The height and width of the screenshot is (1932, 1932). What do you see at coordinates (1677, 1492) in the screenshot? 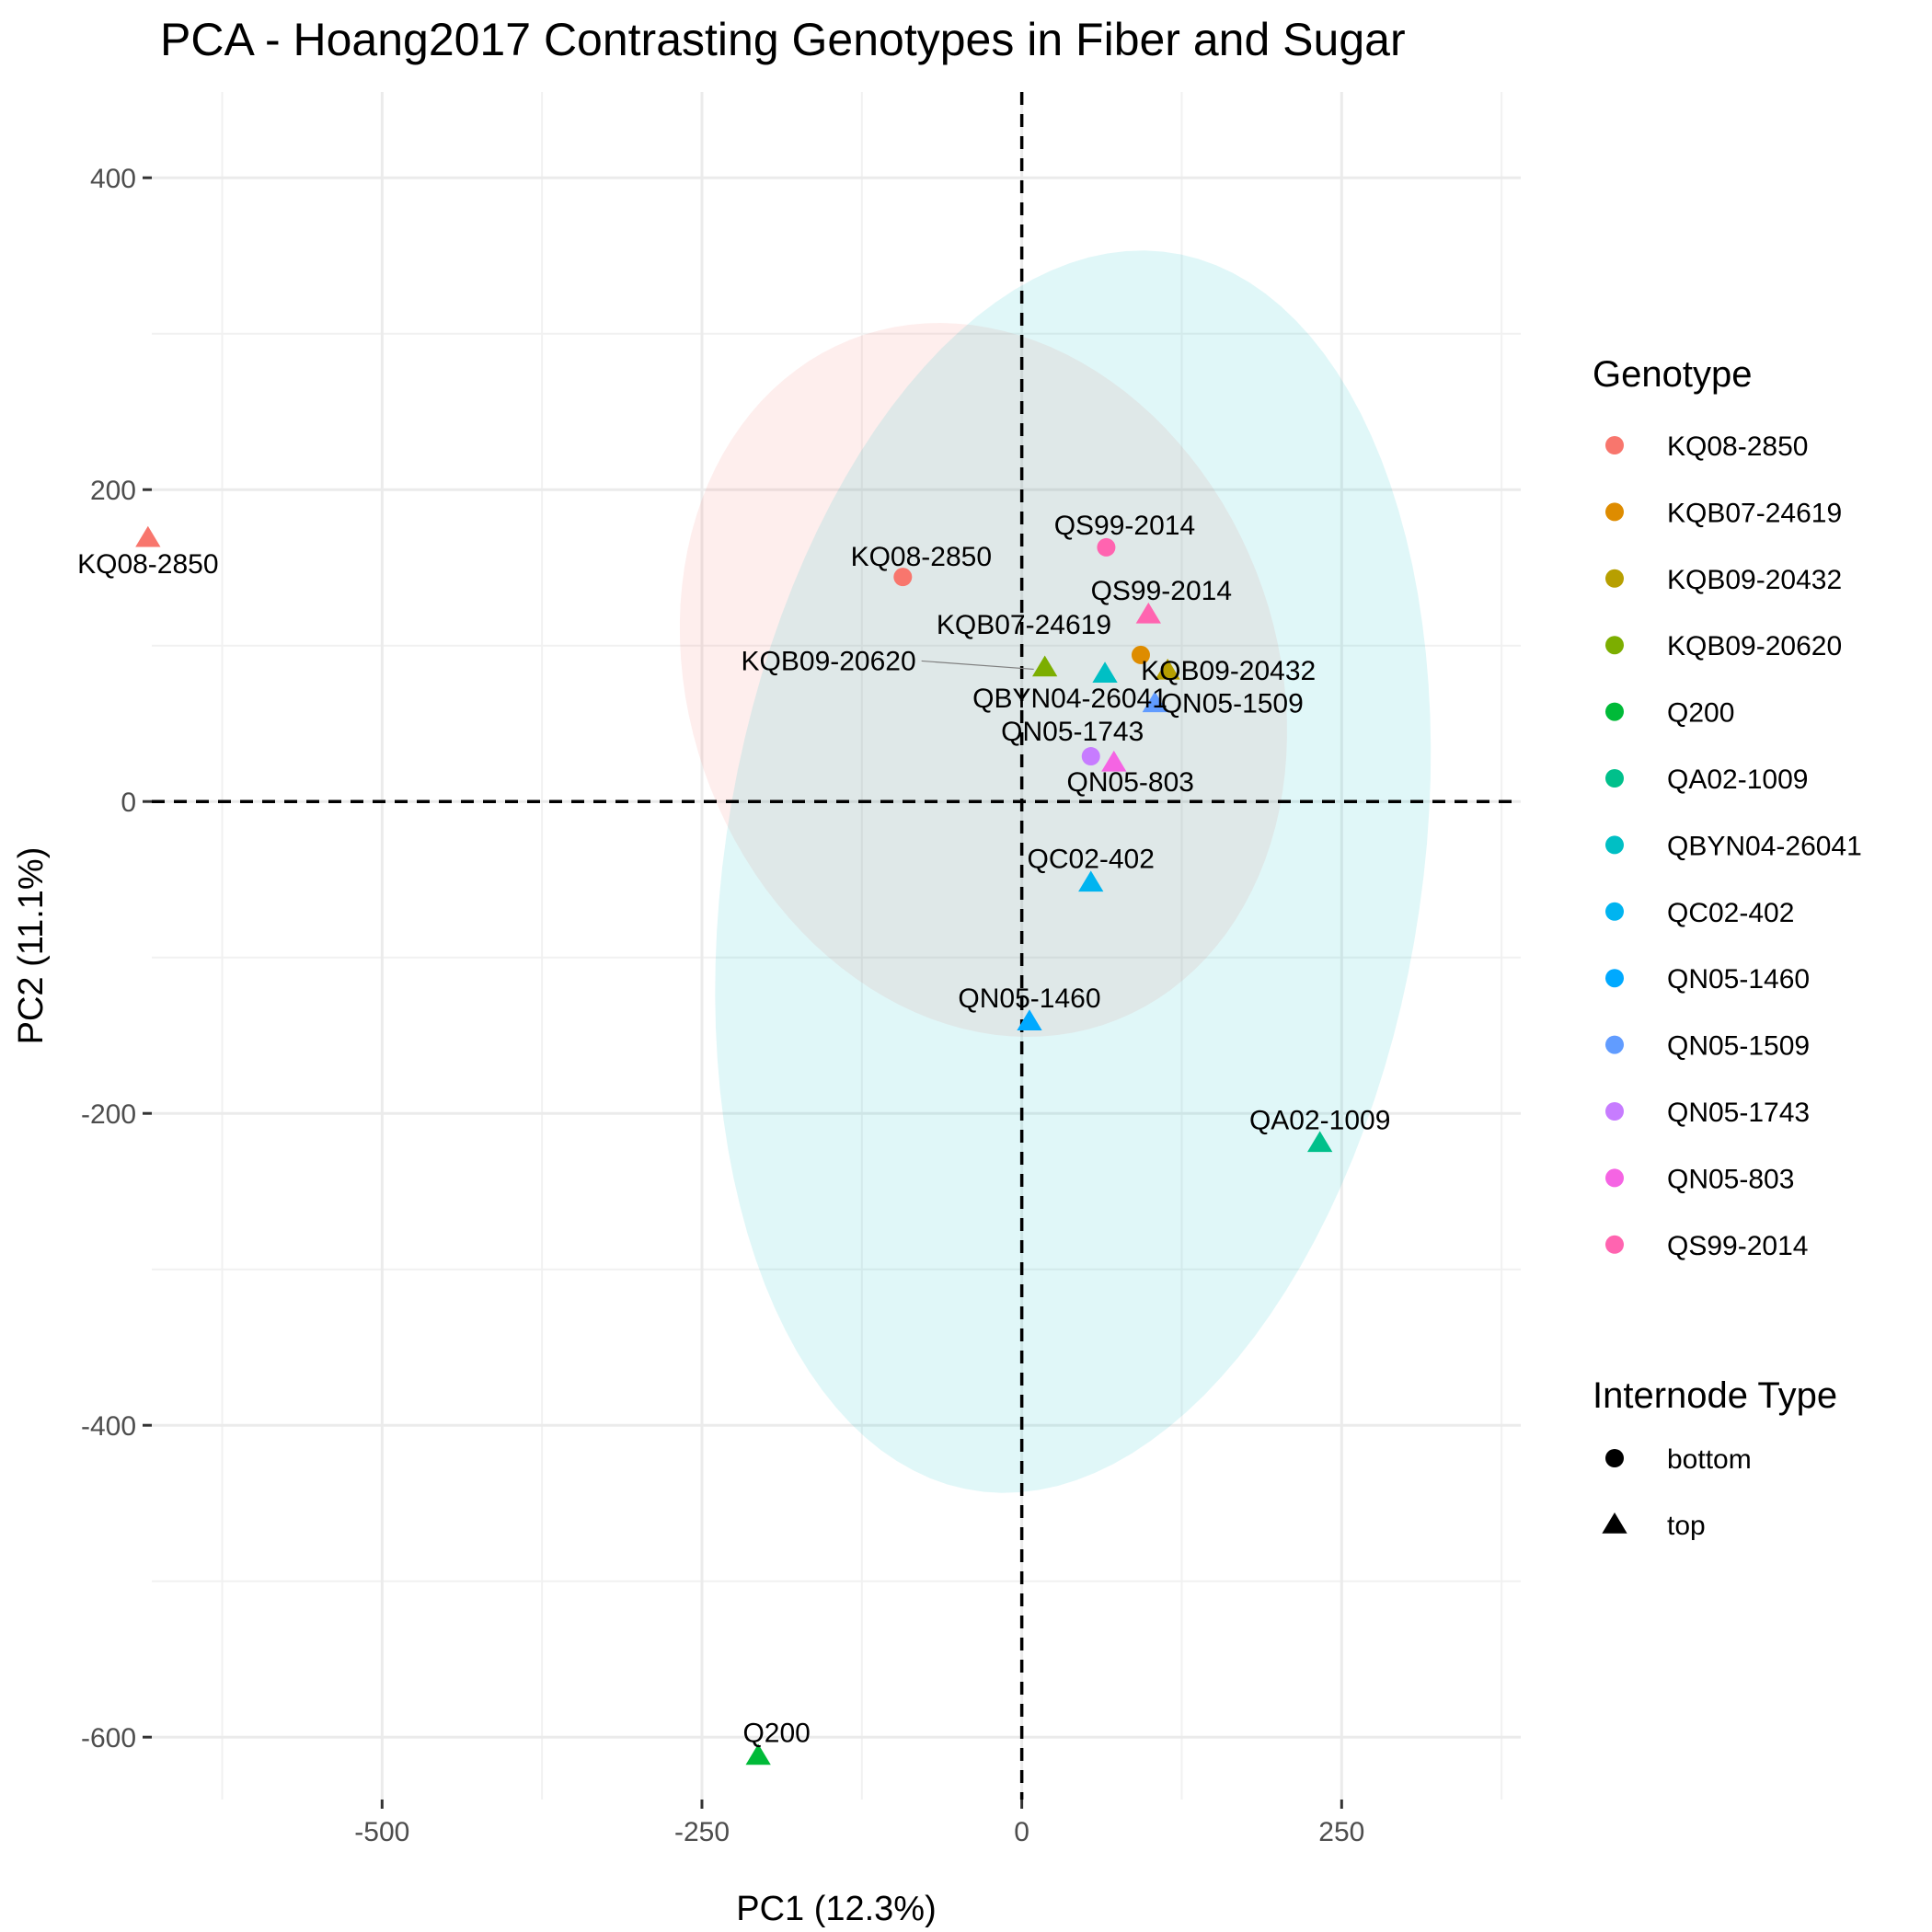
I see `legend-internode-type-items: bottom top` at bounding box center [1677, 1492].